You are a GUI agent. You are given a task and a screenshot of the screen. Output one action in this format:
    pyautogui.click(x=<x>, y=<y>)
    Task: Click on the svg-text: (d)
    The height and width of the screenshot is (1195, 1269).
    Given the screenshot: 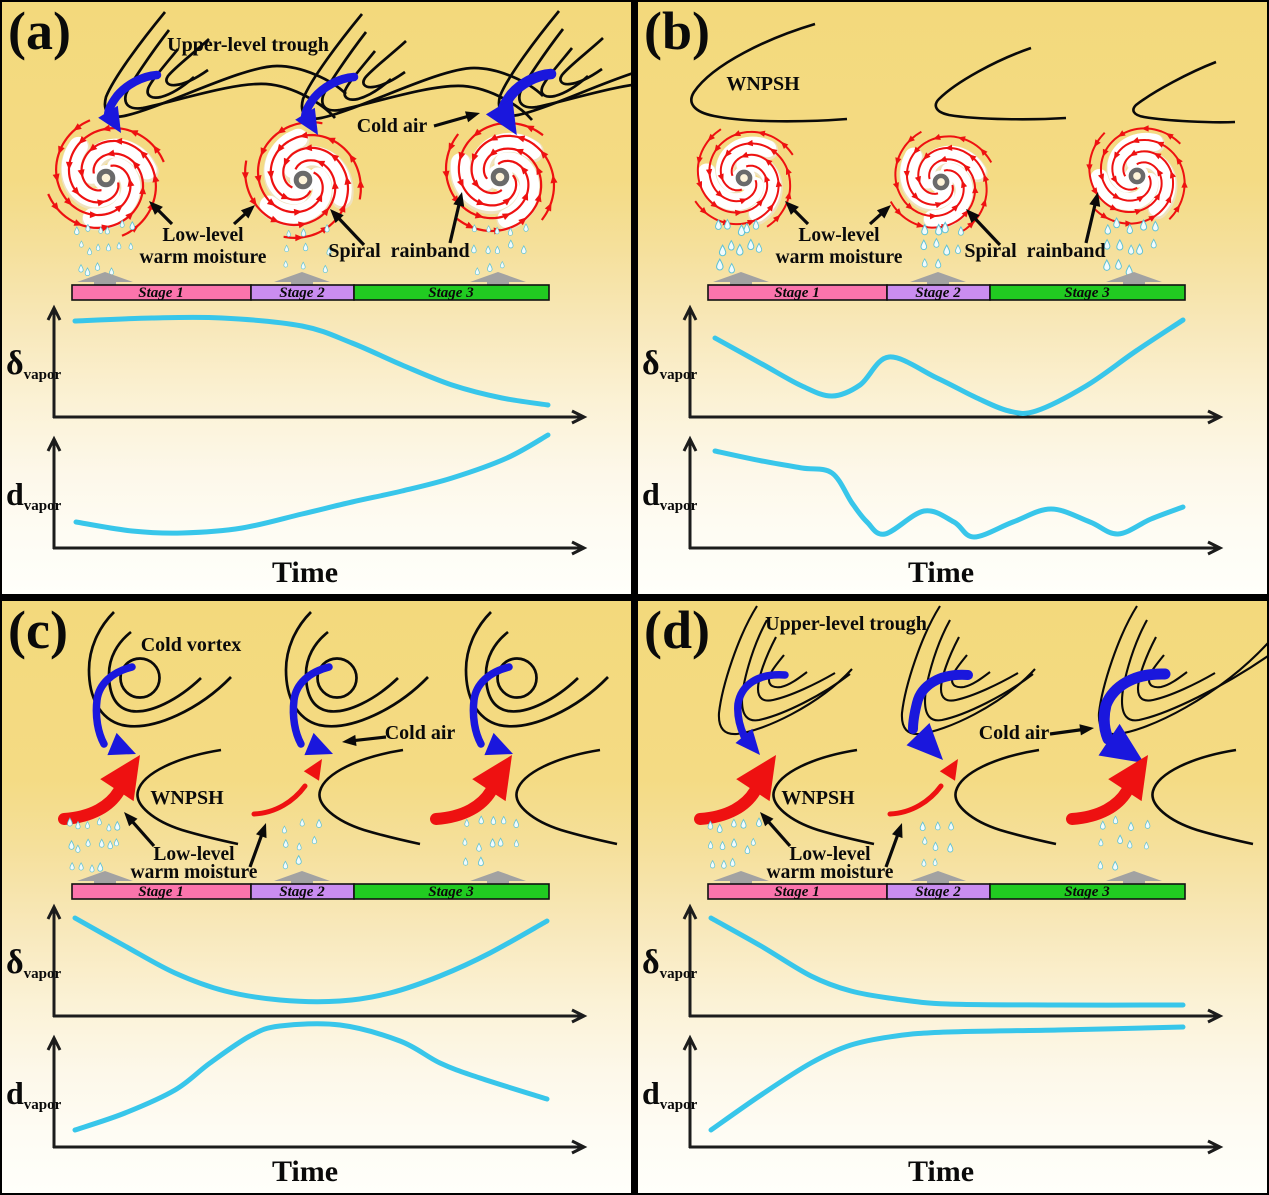 What is the action you would take?
    pyautogui.click(x=677, y=630)
    